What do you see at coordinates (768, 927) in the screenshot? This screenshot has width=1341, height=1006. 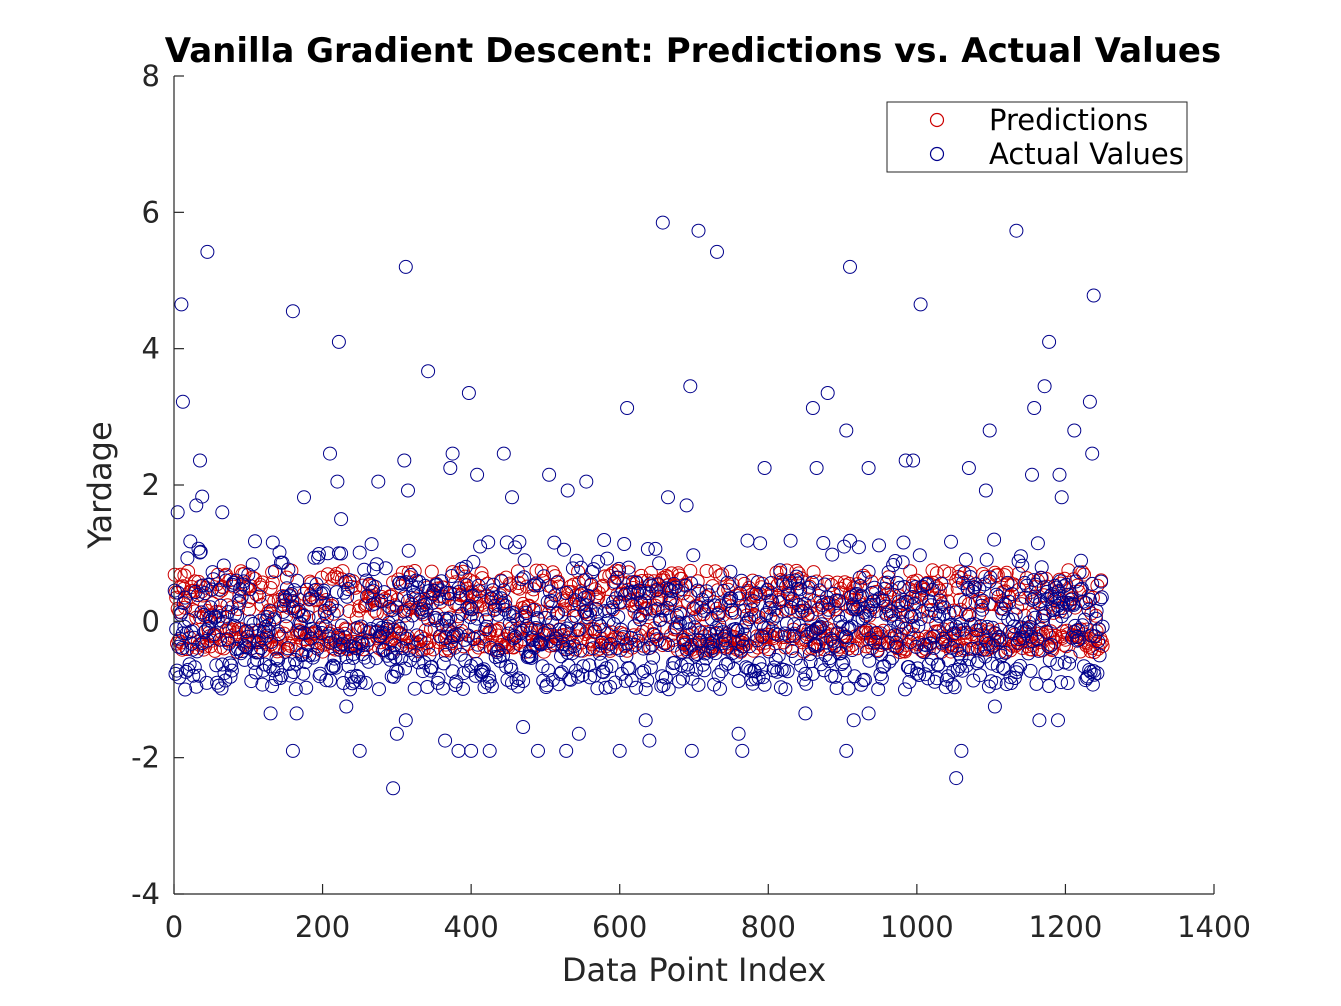 I see `x-tick-label: 800` at bounding box center [768, 927].